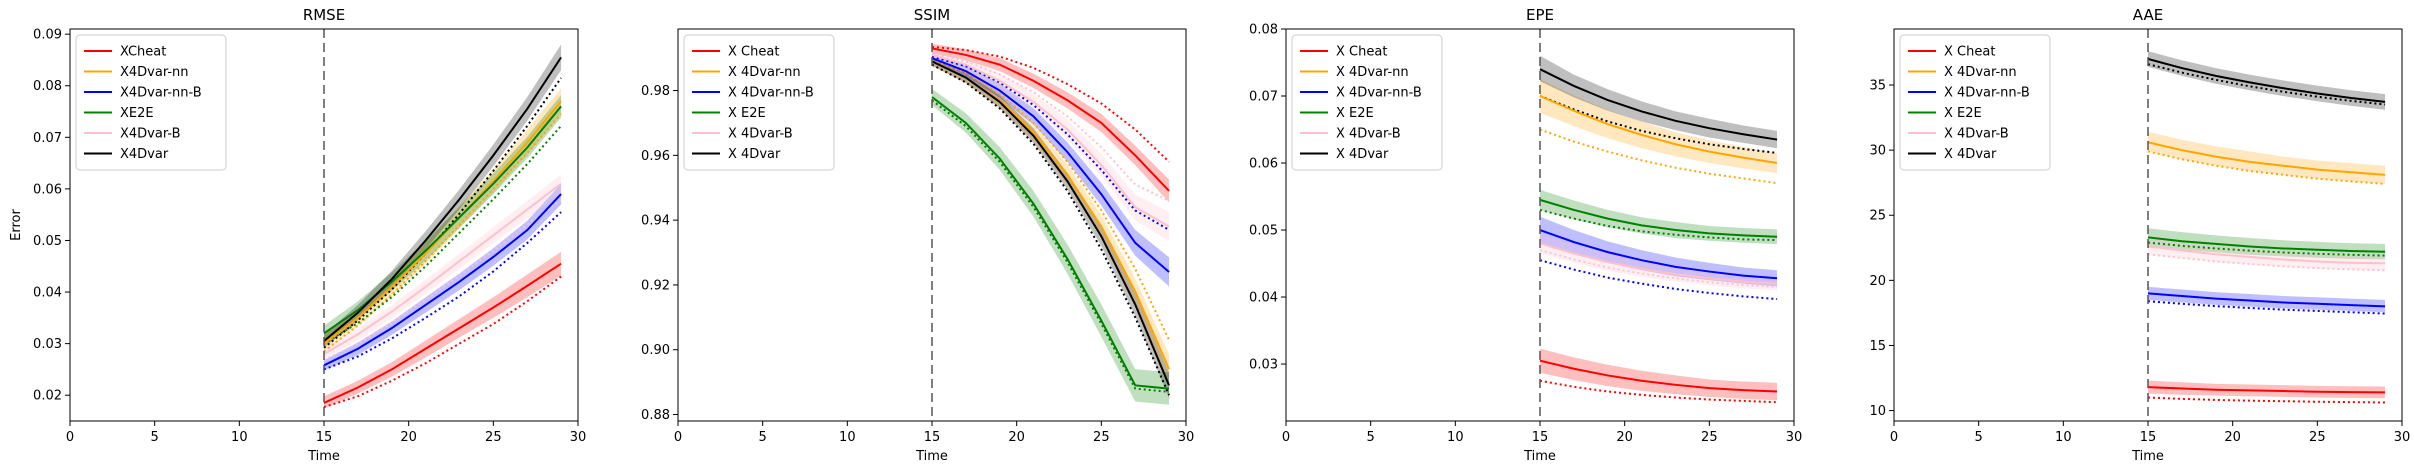 This screenshot has height=472, width=2414. What do you see at coordinates (747, 113) in the screenshot?
I see `legend-entry: X E2E` at bounding box center [747, 113].